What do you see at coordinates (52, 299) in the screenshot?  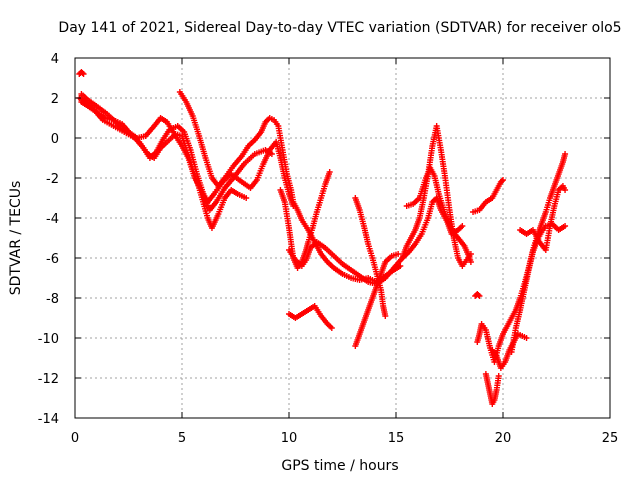 I see `y-tick-label: -8` at bounding box center [52, 299].